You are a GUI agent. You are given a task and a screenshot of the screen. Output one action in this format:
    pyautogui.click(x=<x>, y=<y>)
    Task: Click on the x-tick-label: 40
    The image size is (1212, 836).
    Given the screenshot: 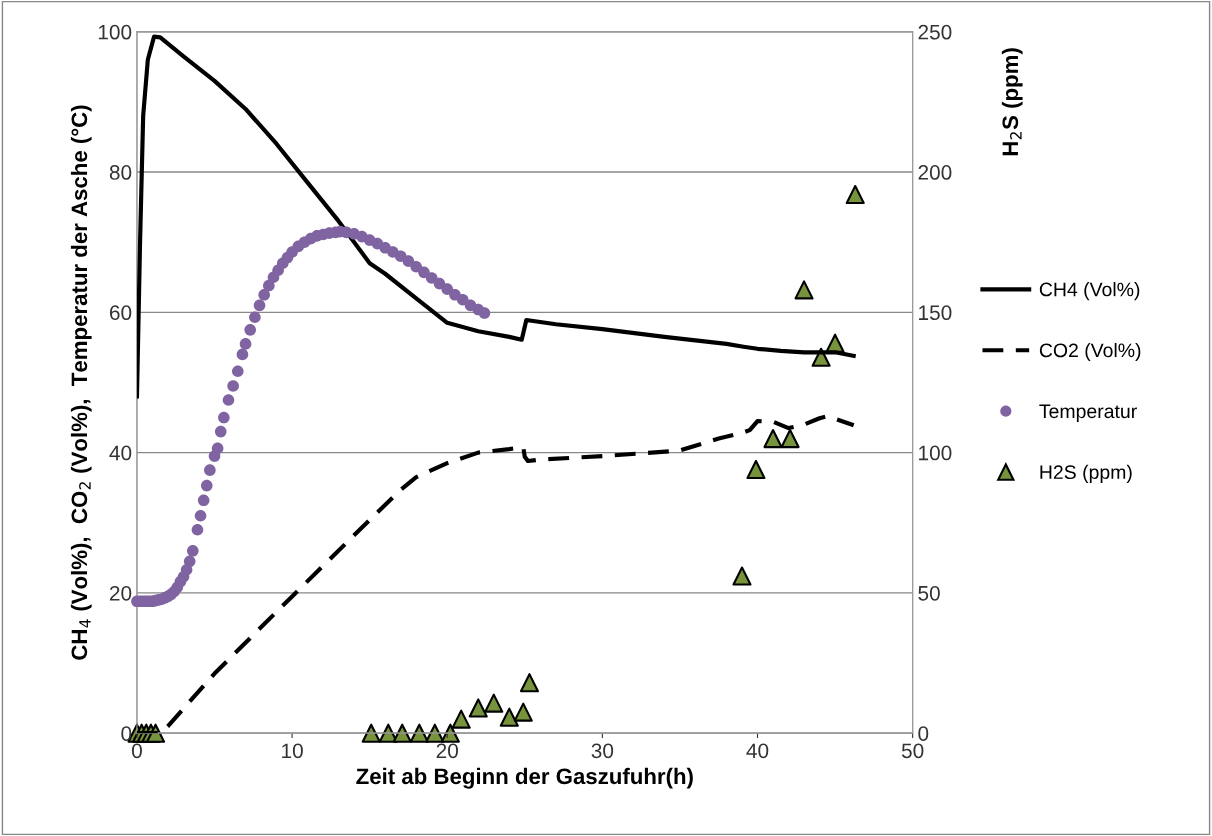 What is the action you would take?
    pyautogui.click(x=757, y=751)
    